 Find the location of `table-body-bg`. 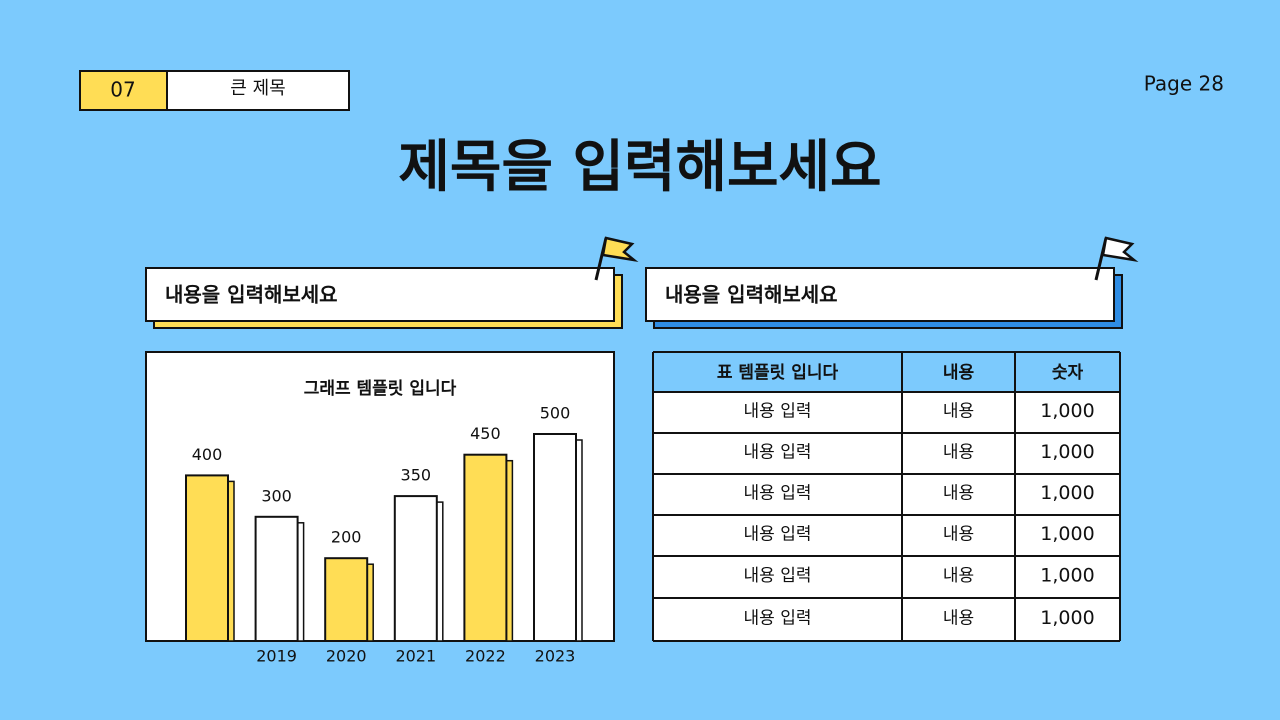

table-body-bg is located at coordinates (886, 516).